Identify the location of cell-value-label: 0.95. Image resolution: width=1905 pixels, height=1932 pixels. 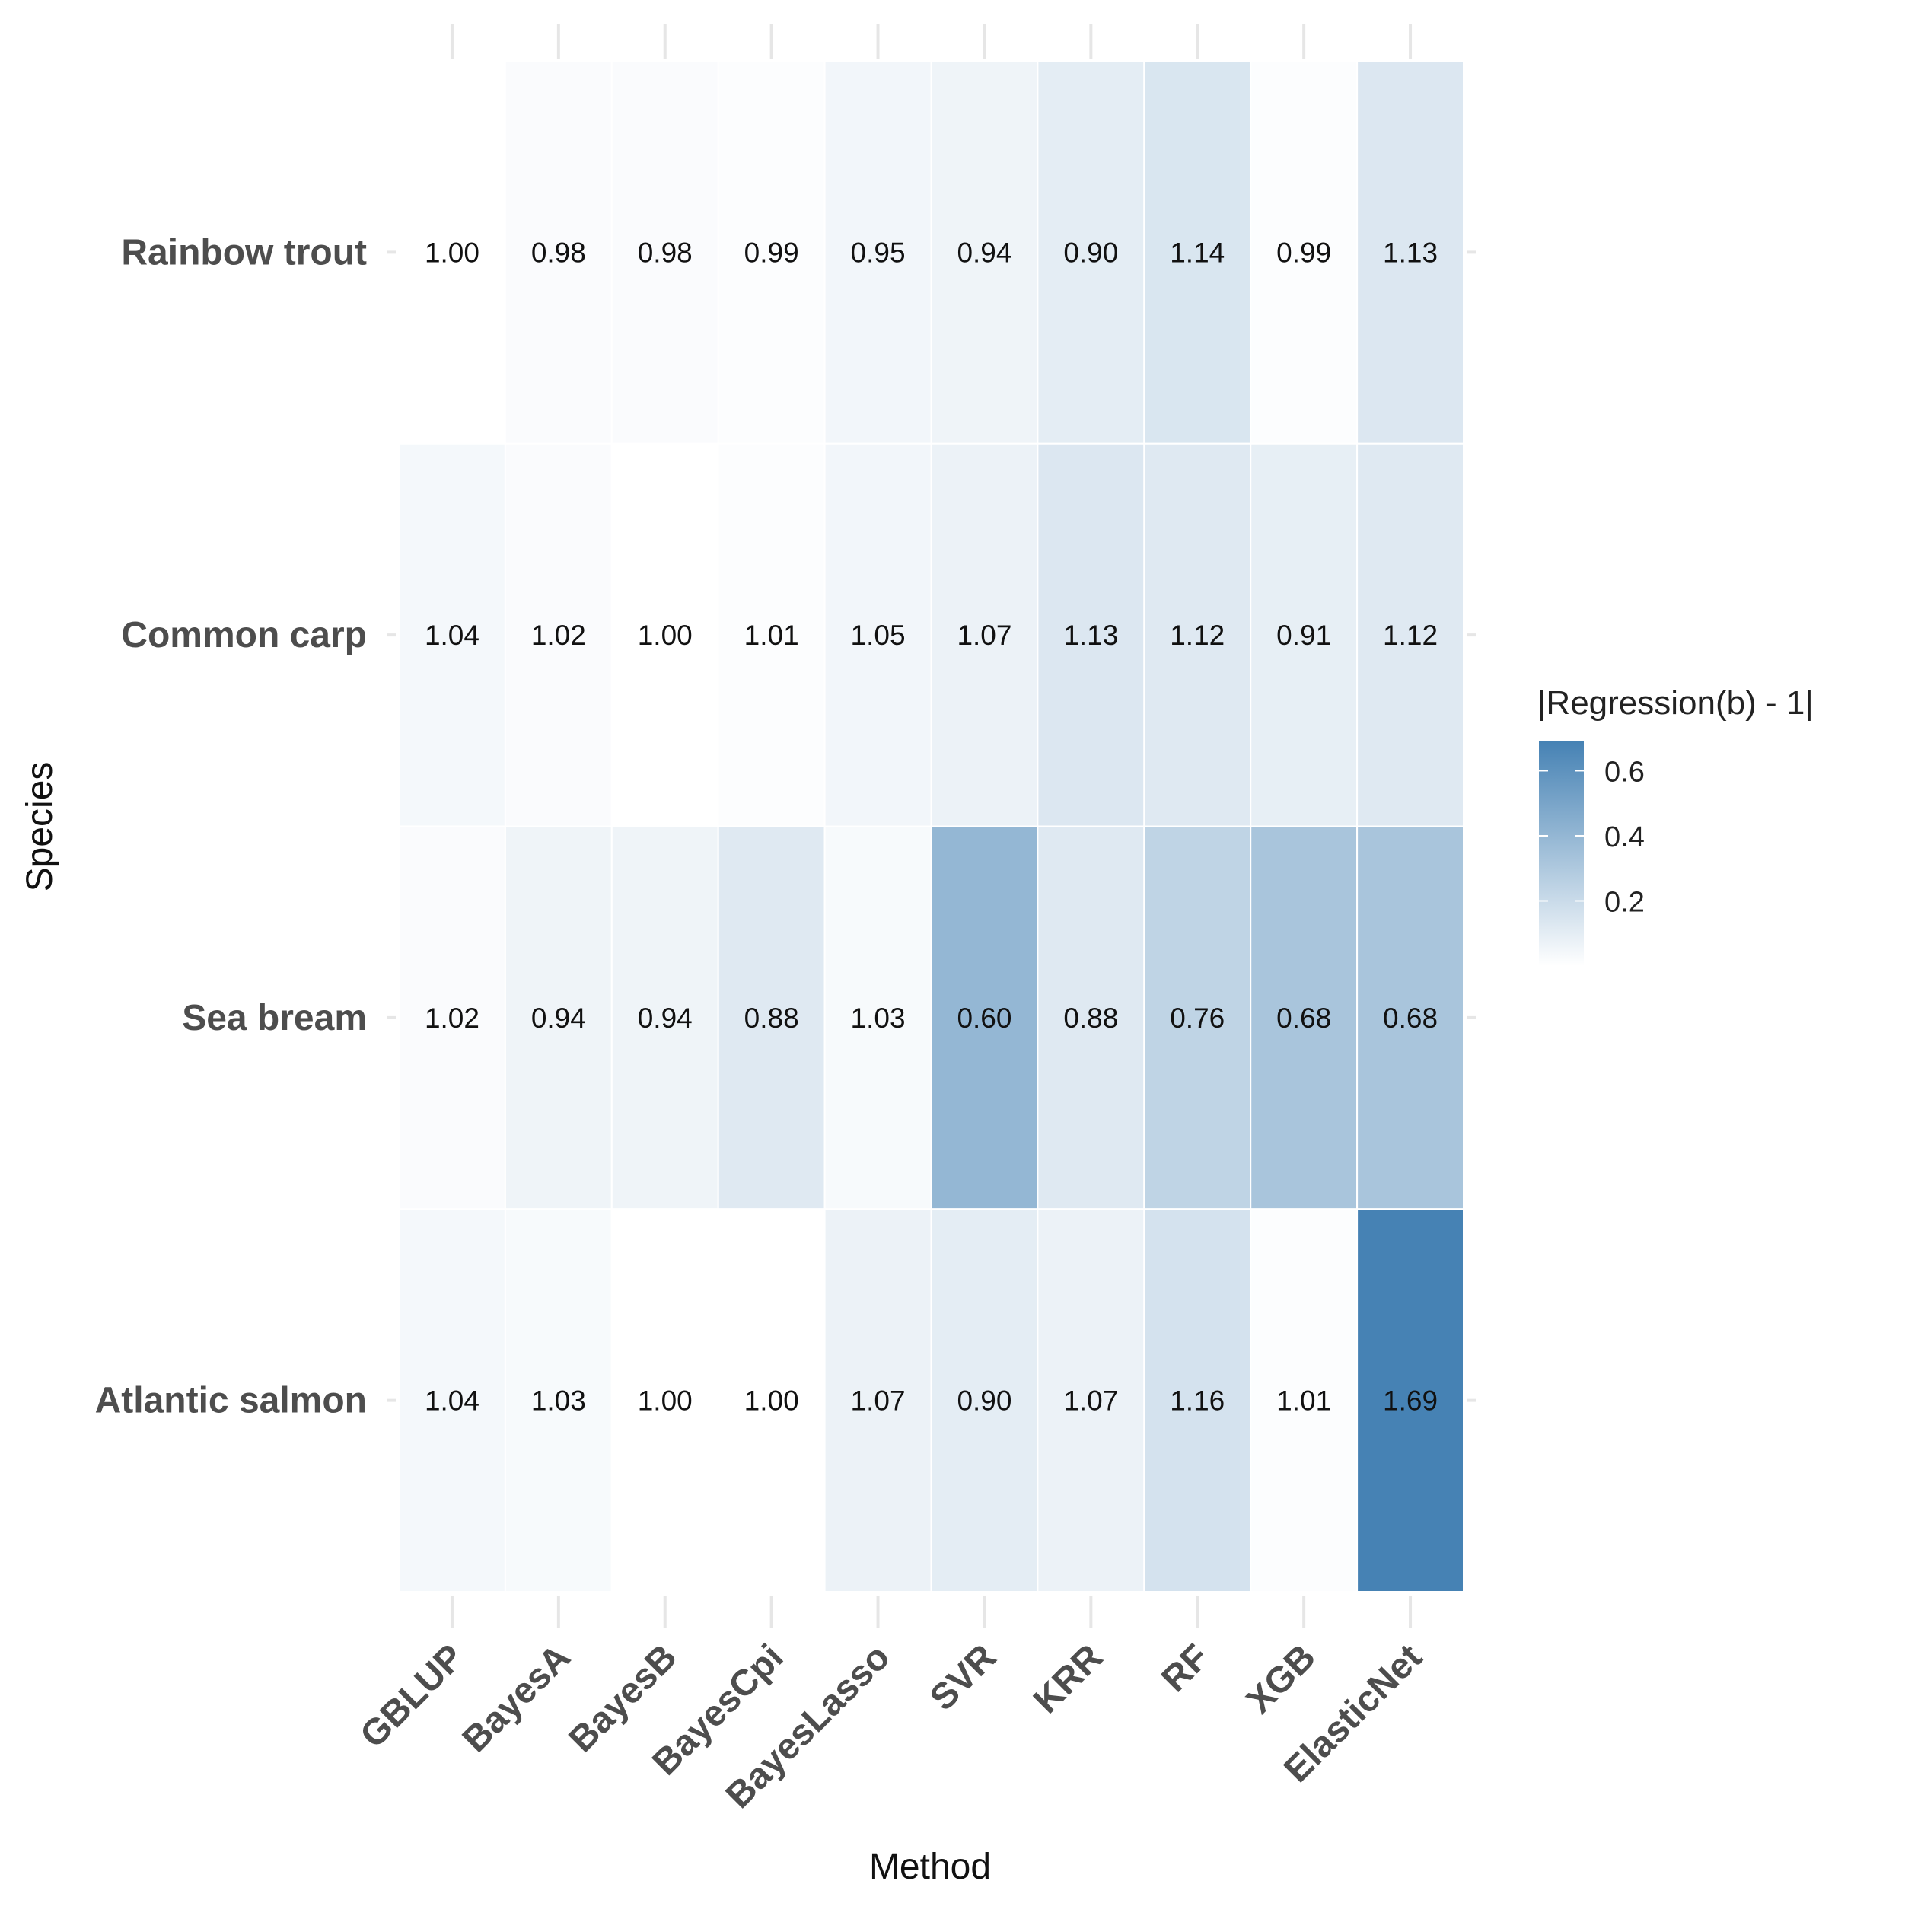
(879, 253).